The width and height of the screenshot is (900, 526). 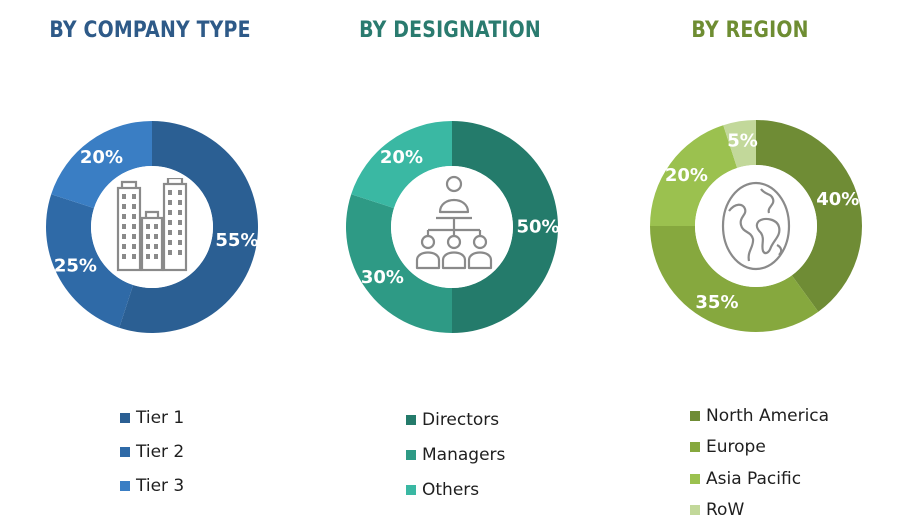 I want to click on slice-label-managers: 30%, so click(x=382, y=277).